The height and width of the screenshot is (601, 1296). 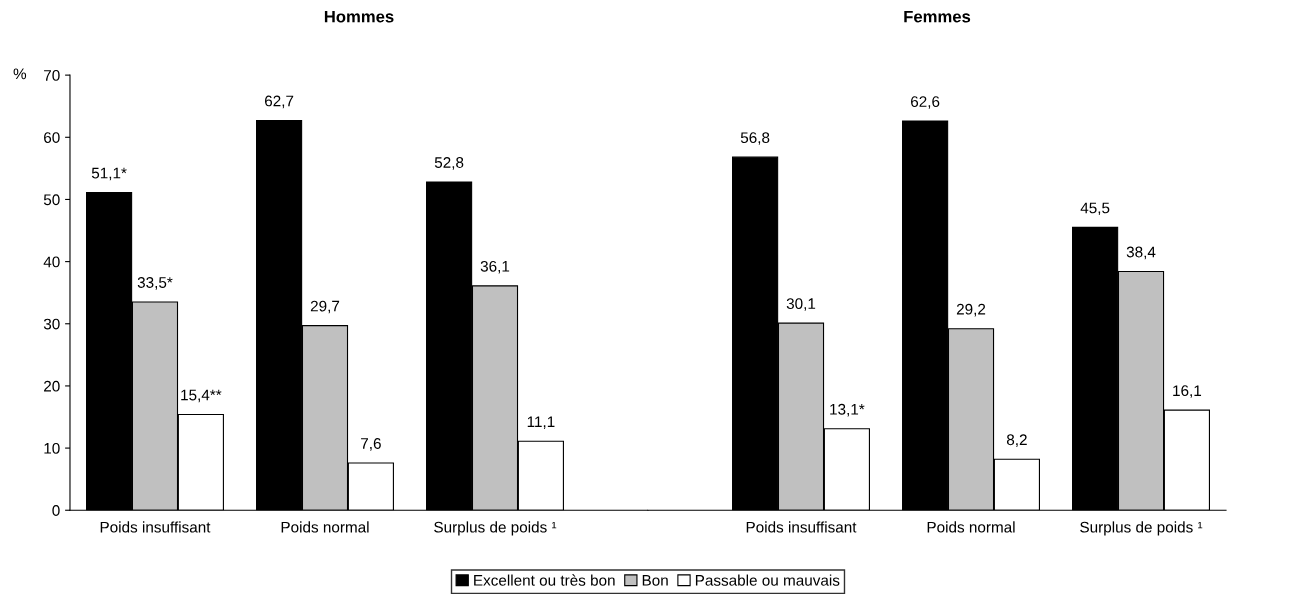 What do you see at coordinates (52, 137) in the screenshot?
I see `y-tick-label: 60` at bounding box center [52, 137].